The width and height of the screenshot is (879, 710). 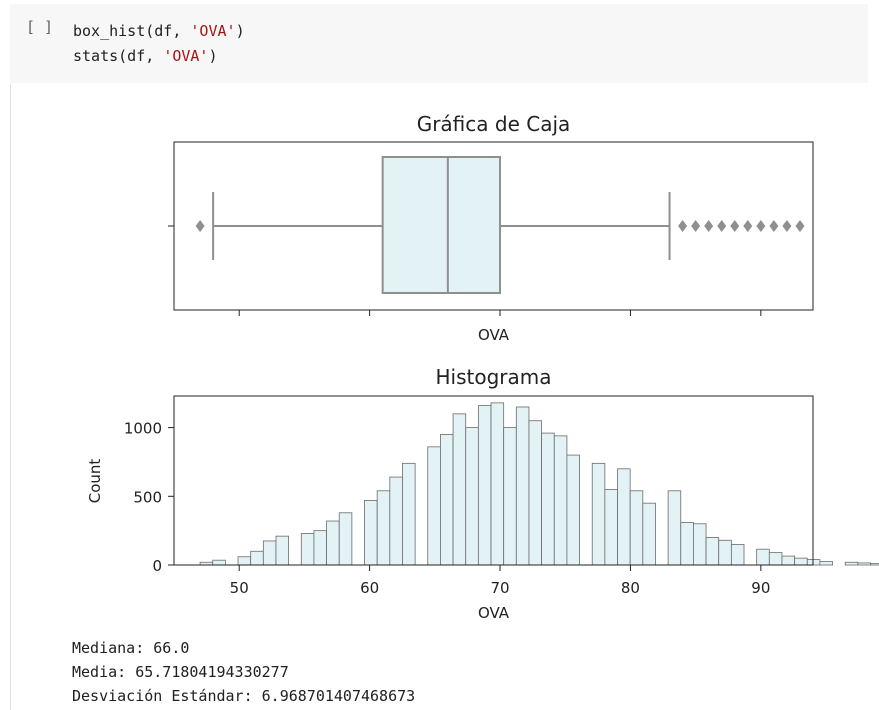 I want to click on code-line-2: stats(df, 'OVA'), so click(x=145, y=56).